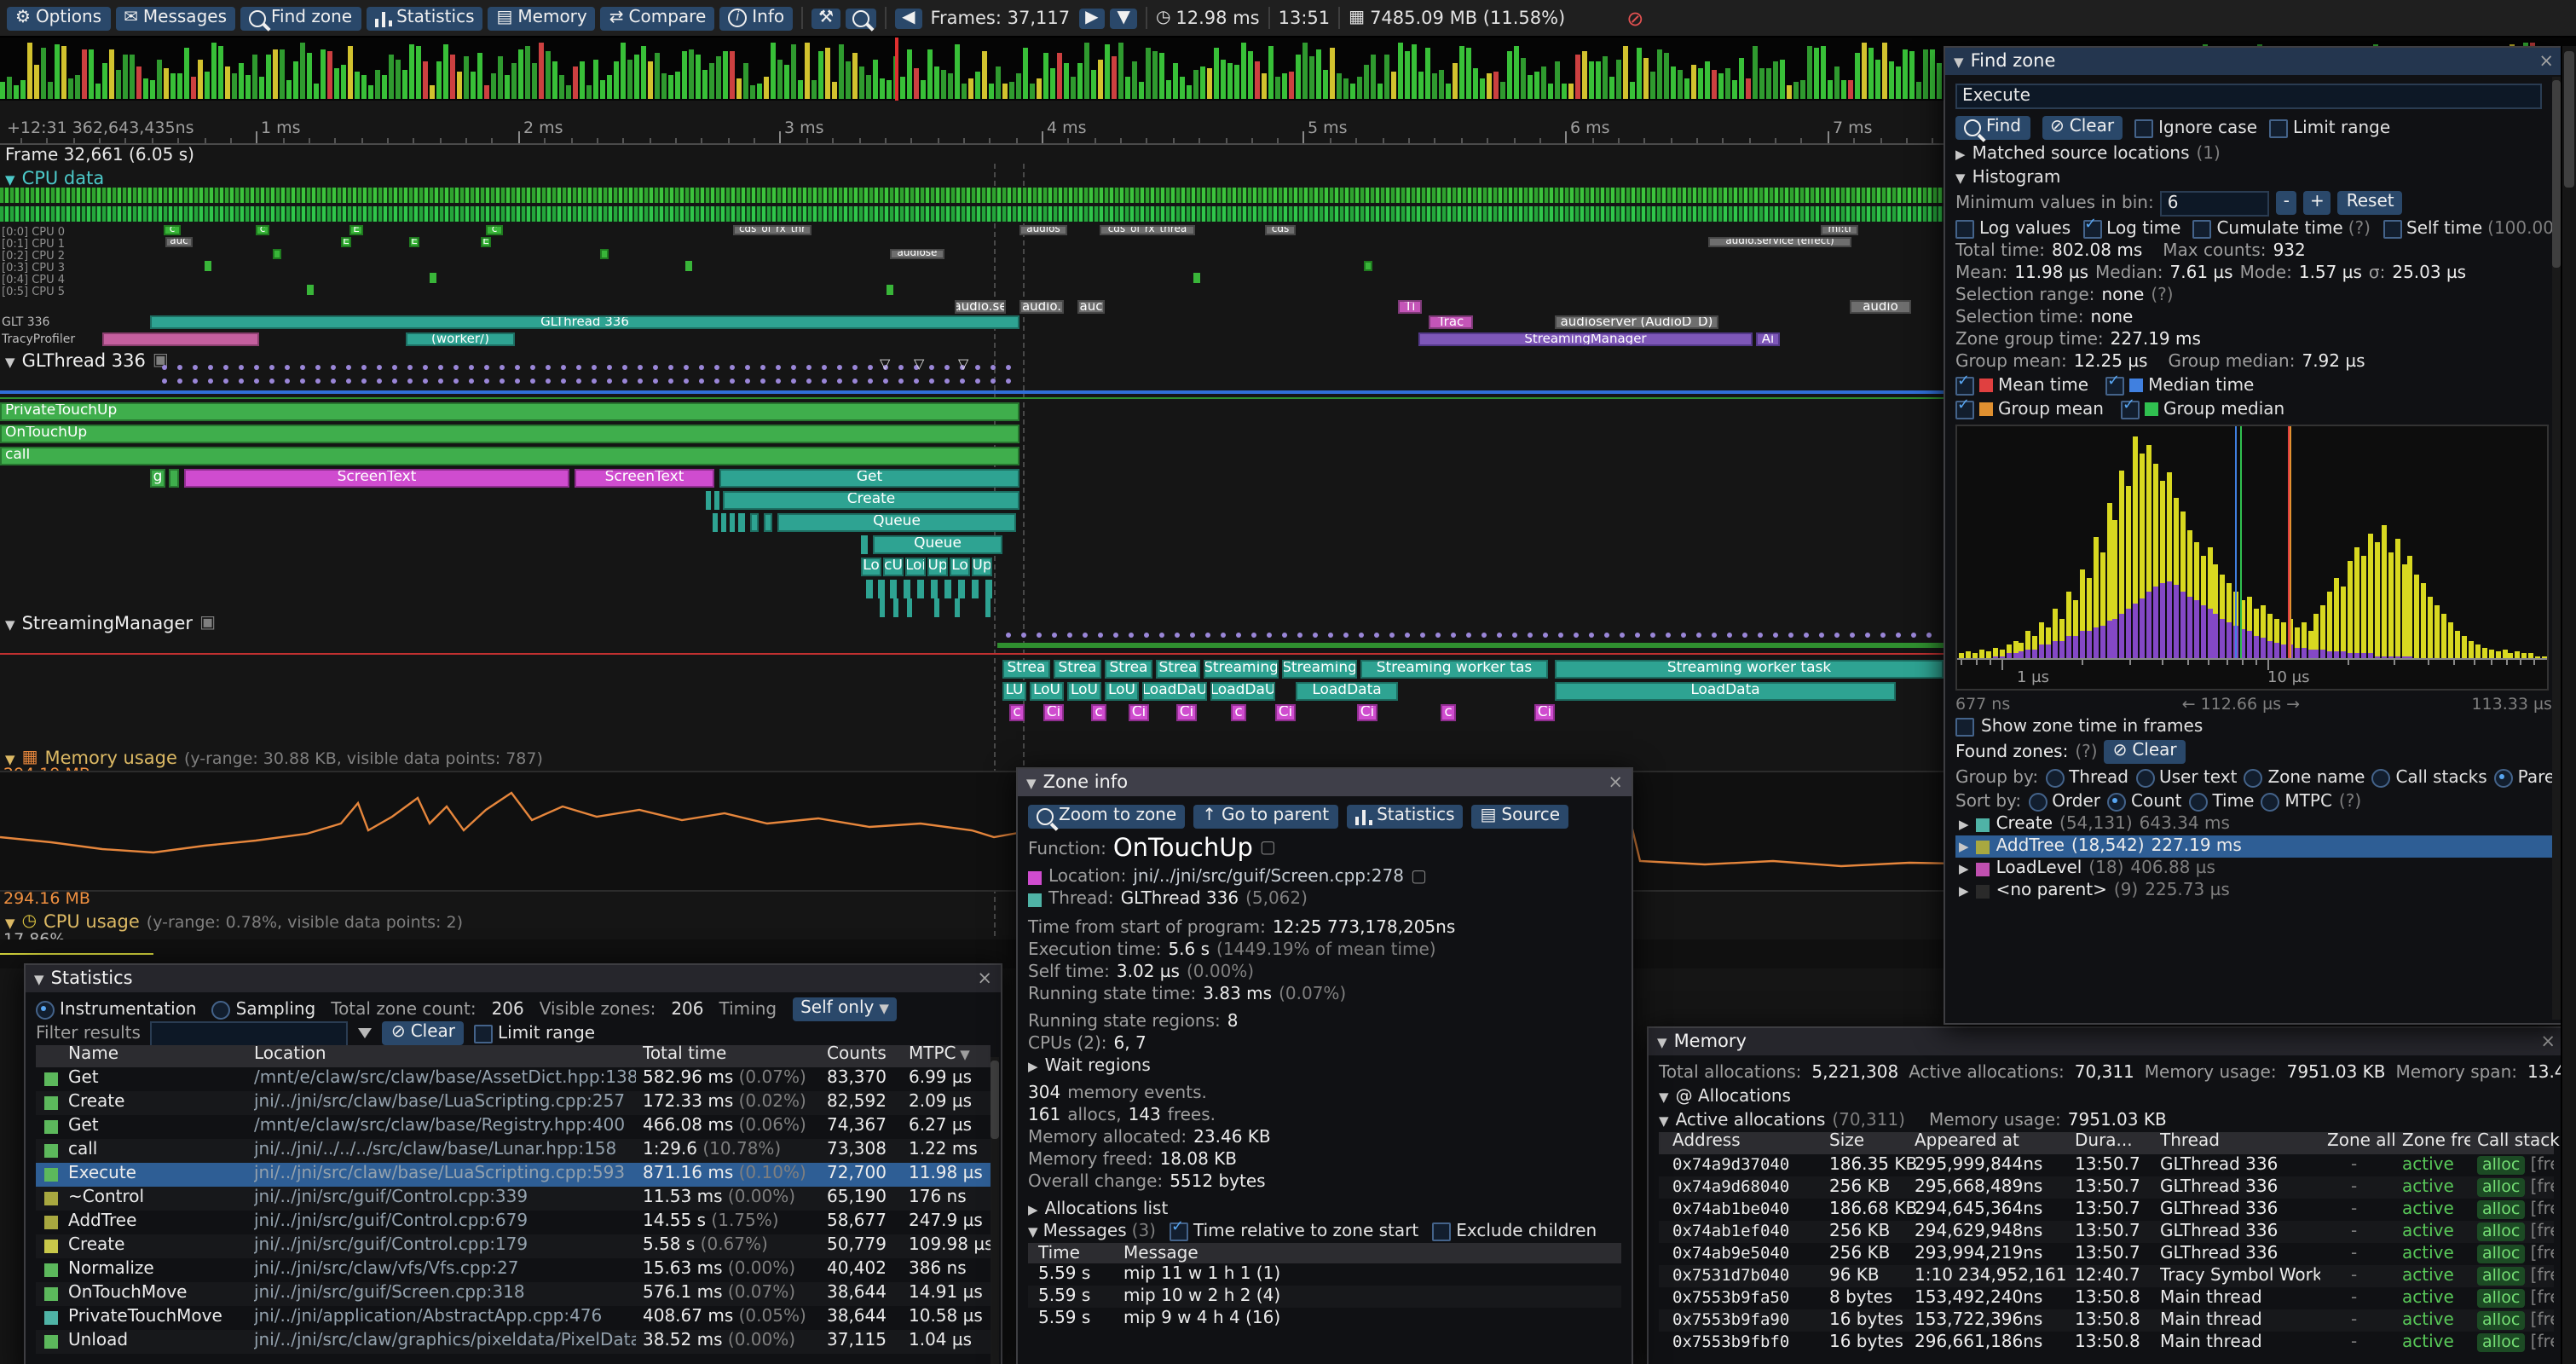 The height and width of the screenshot is (1364, 2576). What do you see at coordinates (1174, 692) in the screenshot?
I see `zone: LoadDaU` at bounding box center [1174, 692].